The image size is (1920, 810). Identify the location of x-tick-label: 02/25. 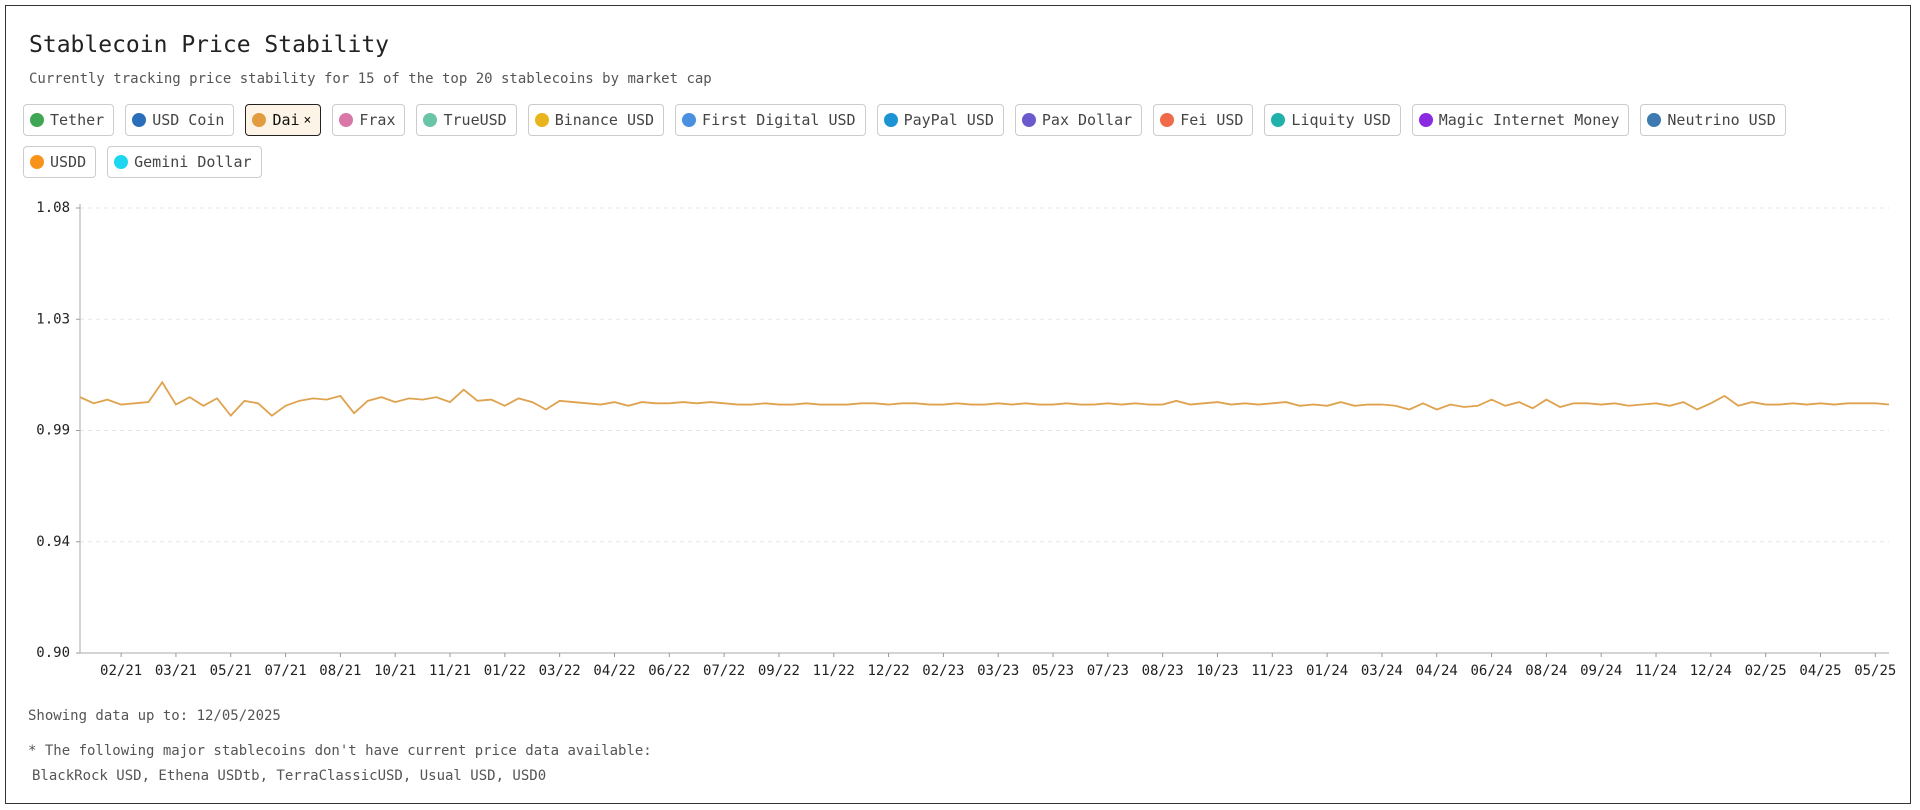
(1766, 671).